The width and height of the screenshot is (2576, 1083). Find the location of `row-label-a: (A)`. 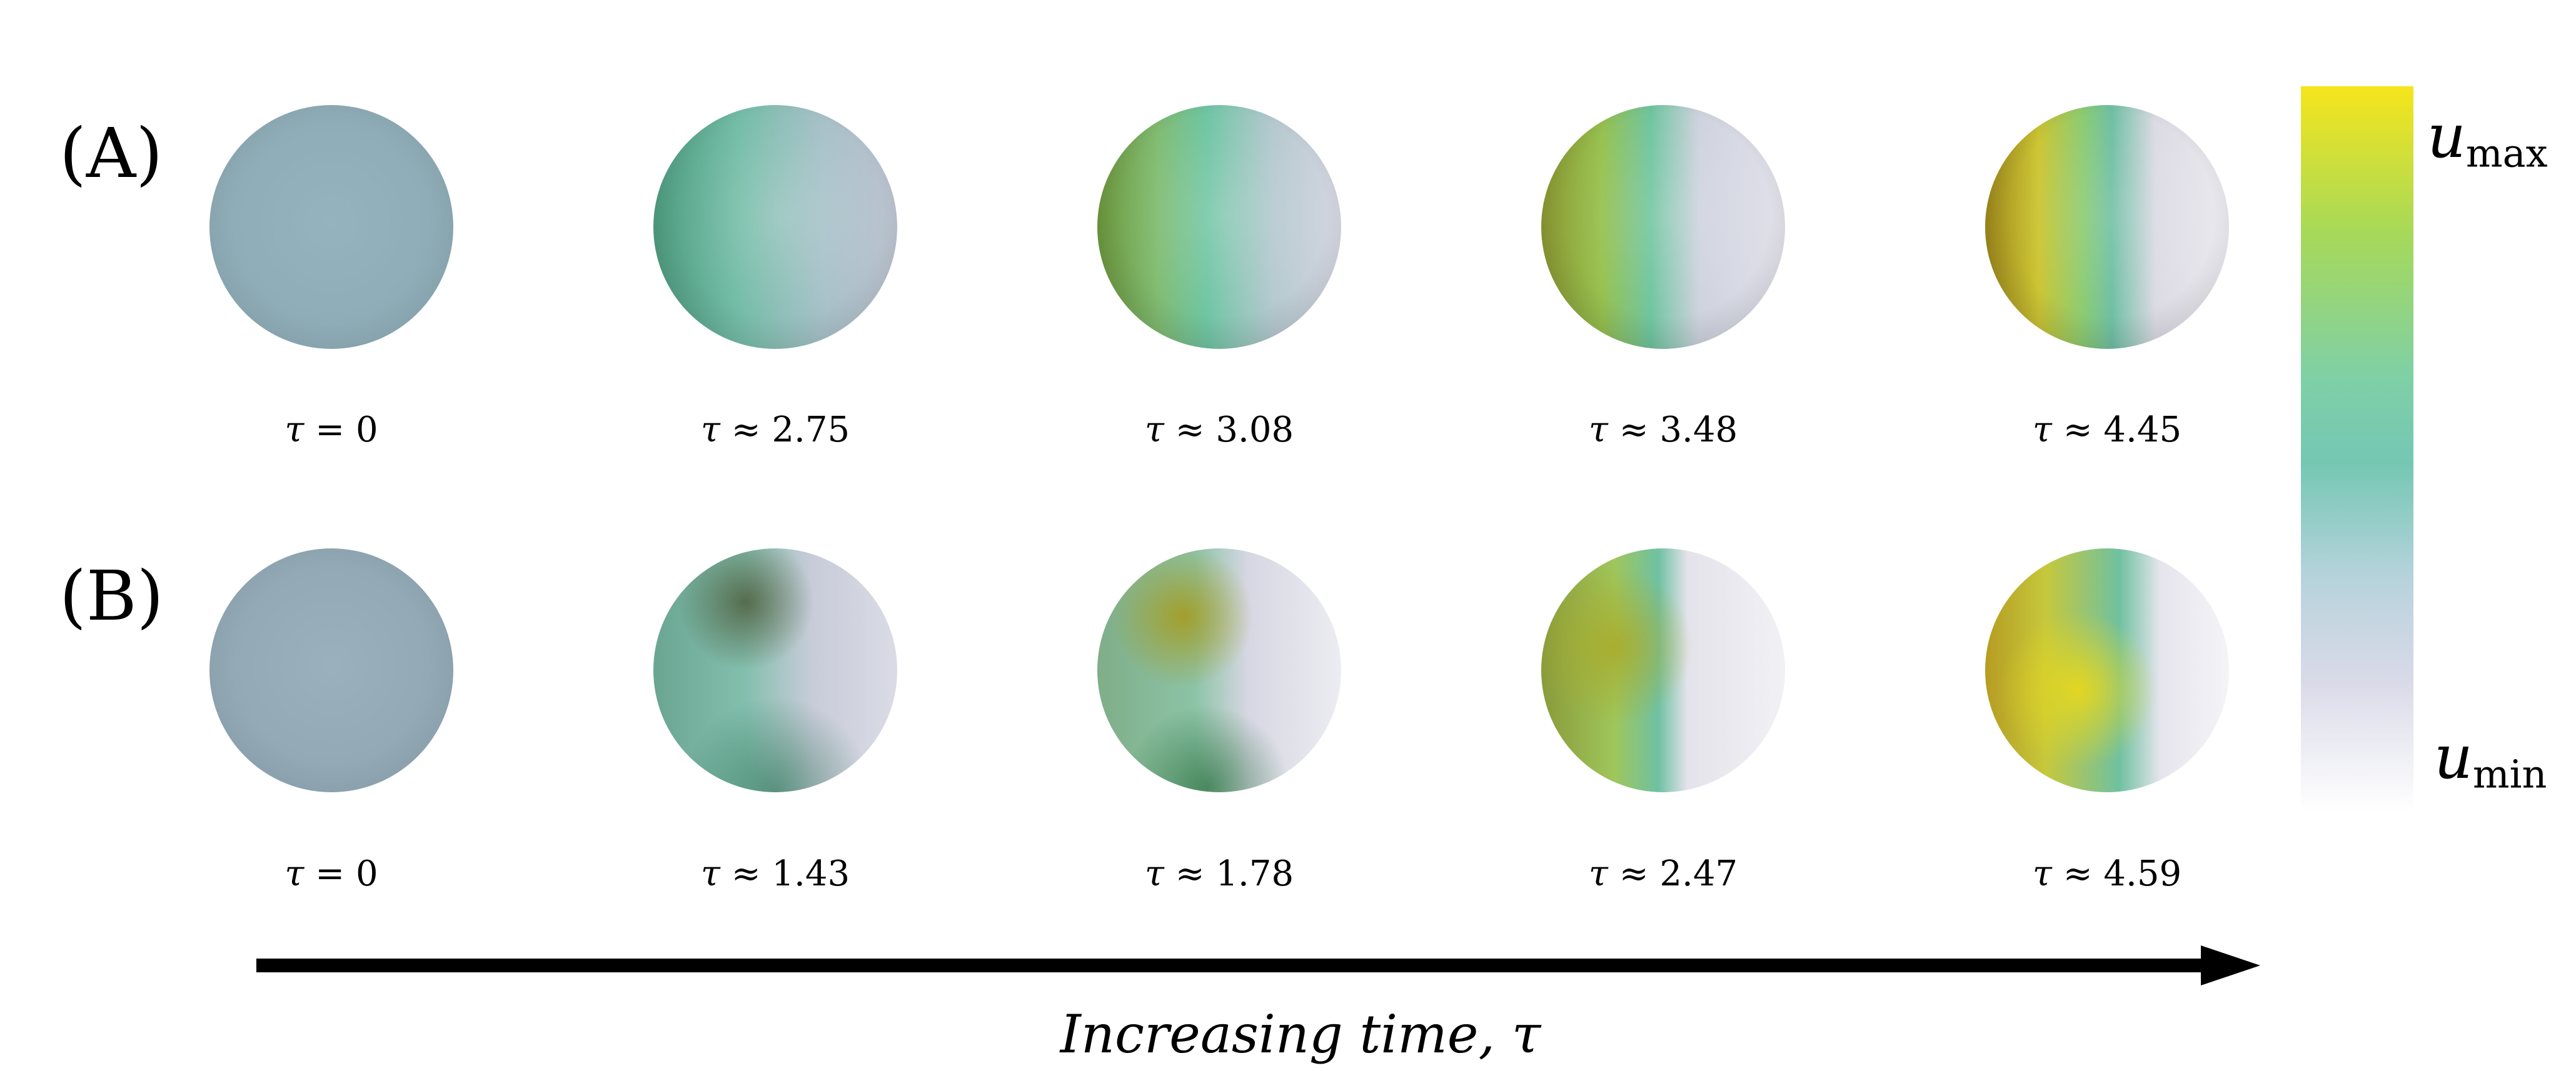

row-label-a: (A) is located at coordinates (111, 153).